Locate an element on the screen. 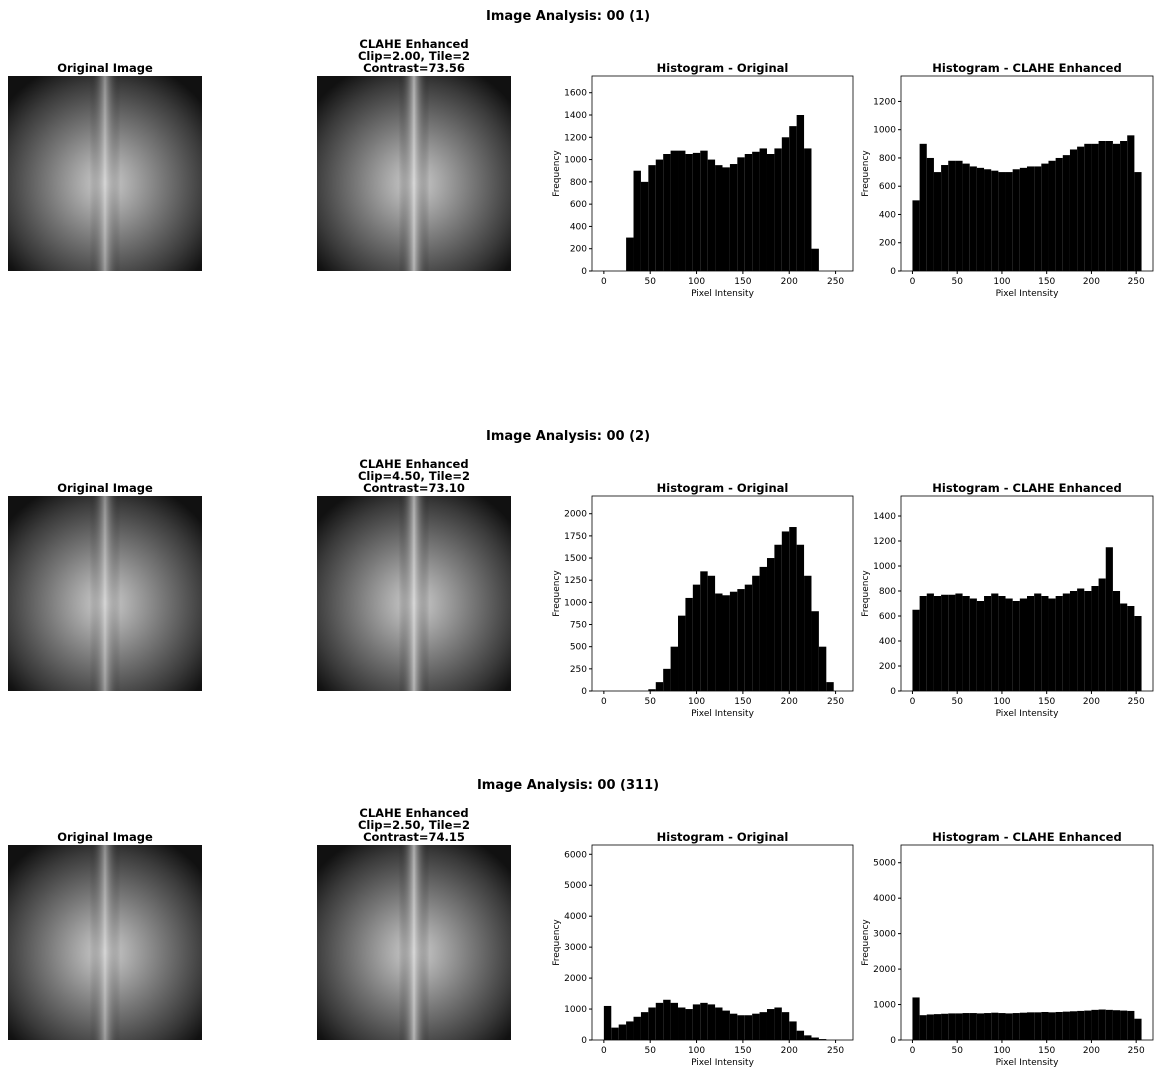 This screenshot has height=1068, width=1159. image-title: Clip=2.50, Tile=2 is located at coordinates (414, 825).